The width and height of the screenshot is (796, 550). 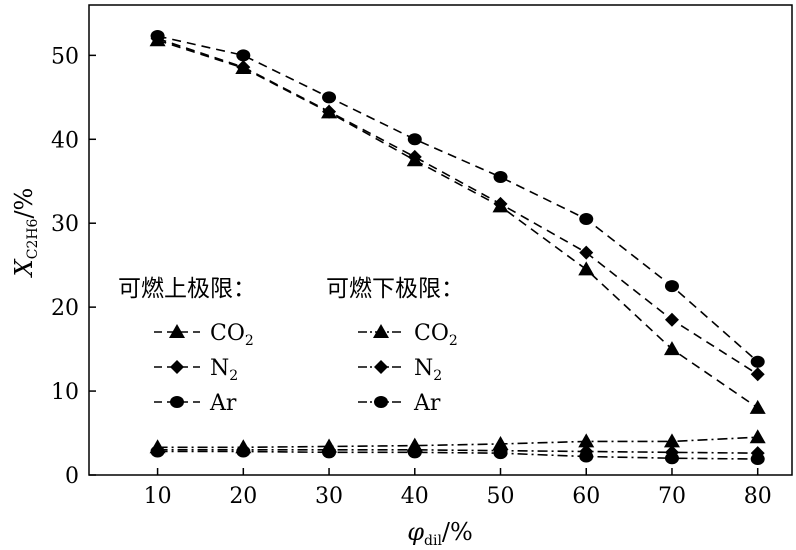 I want to click on legend-item-lower-ar: Ar, so click(x=399, y=403).